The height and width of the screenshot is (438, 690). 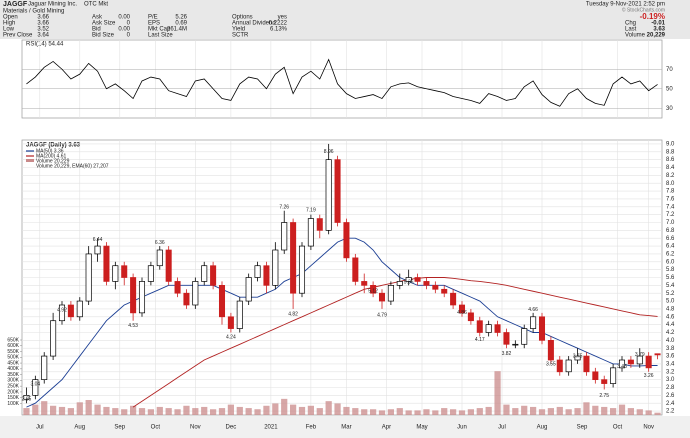 What do you see at coordinates (160, 243) in the screenshot?
I see `price-annotation: 6.36` at bounding box center [160, 243].